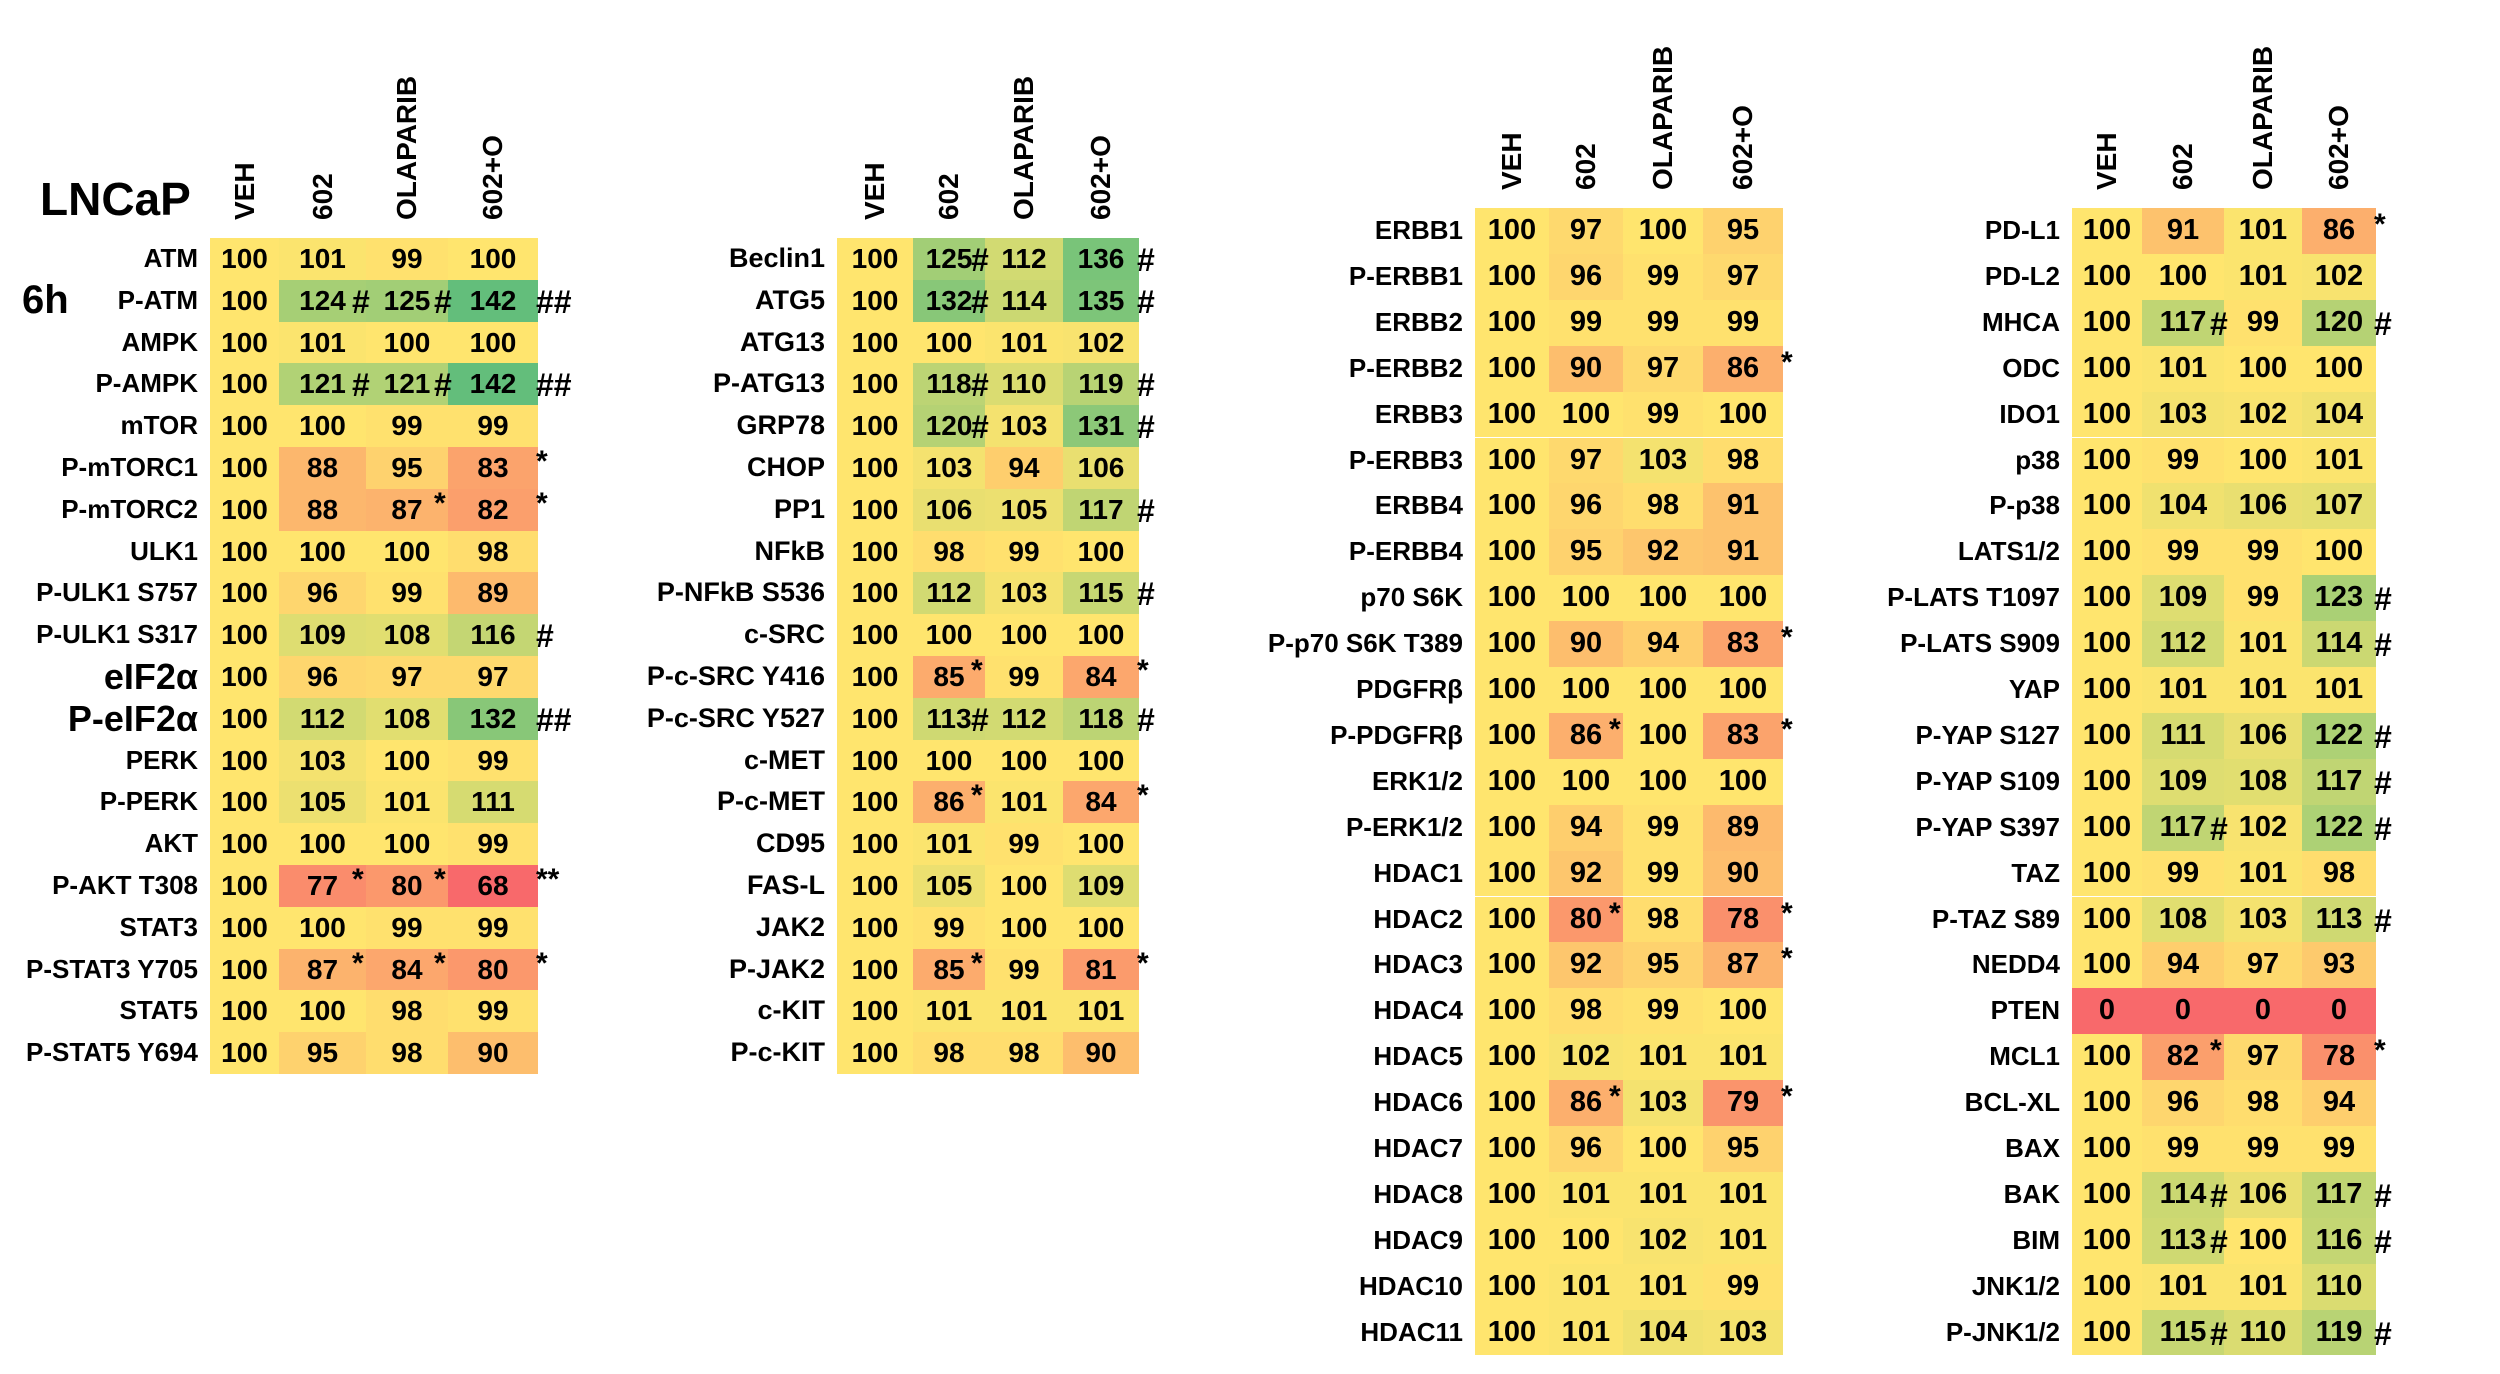 This screenshot has height=1374, width=2500. I want to click on row-label-ido1: IDO1, so click(2029, 413).